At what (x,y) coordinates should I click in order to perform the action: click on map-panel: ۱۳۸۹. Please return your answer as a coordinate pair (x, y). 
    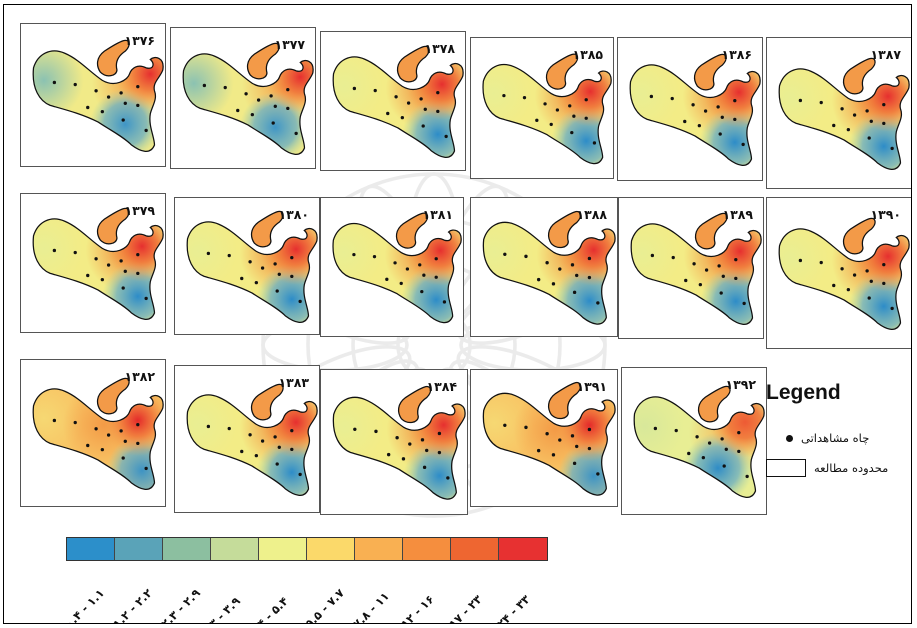
    Looking at the image, I should click on (691, 268).